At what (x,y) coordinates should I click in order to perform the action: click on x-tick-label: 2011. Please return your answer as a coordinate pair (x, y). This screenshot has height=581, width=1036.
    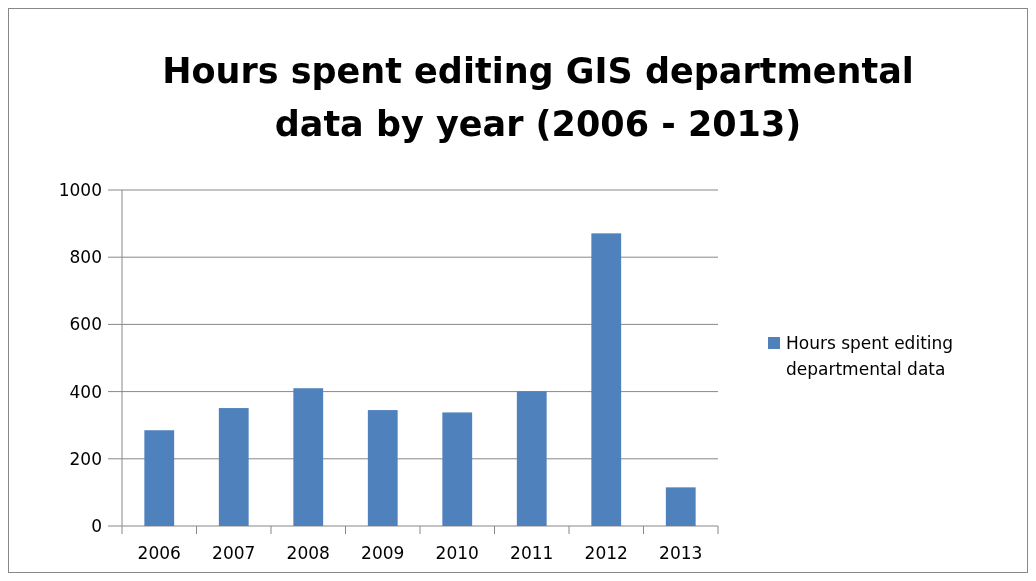
    Looking at the image, I should click on (532, 553).